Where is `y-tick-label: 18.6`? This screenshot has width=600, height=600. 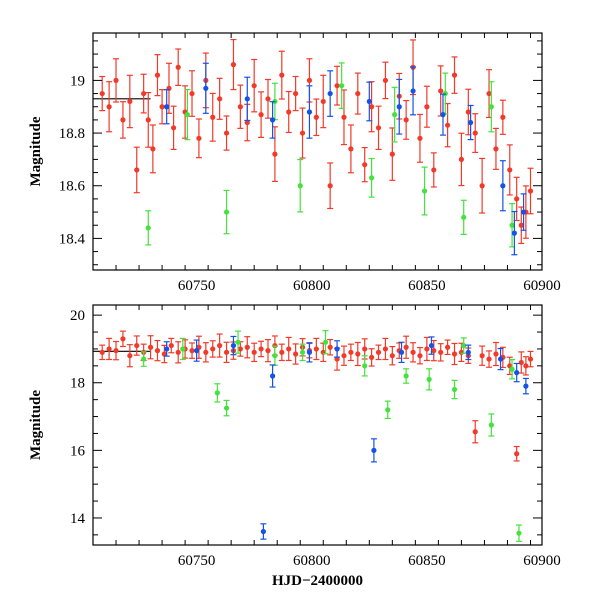 y-tick-label: 18.6 is located at coordinates (72, 187).